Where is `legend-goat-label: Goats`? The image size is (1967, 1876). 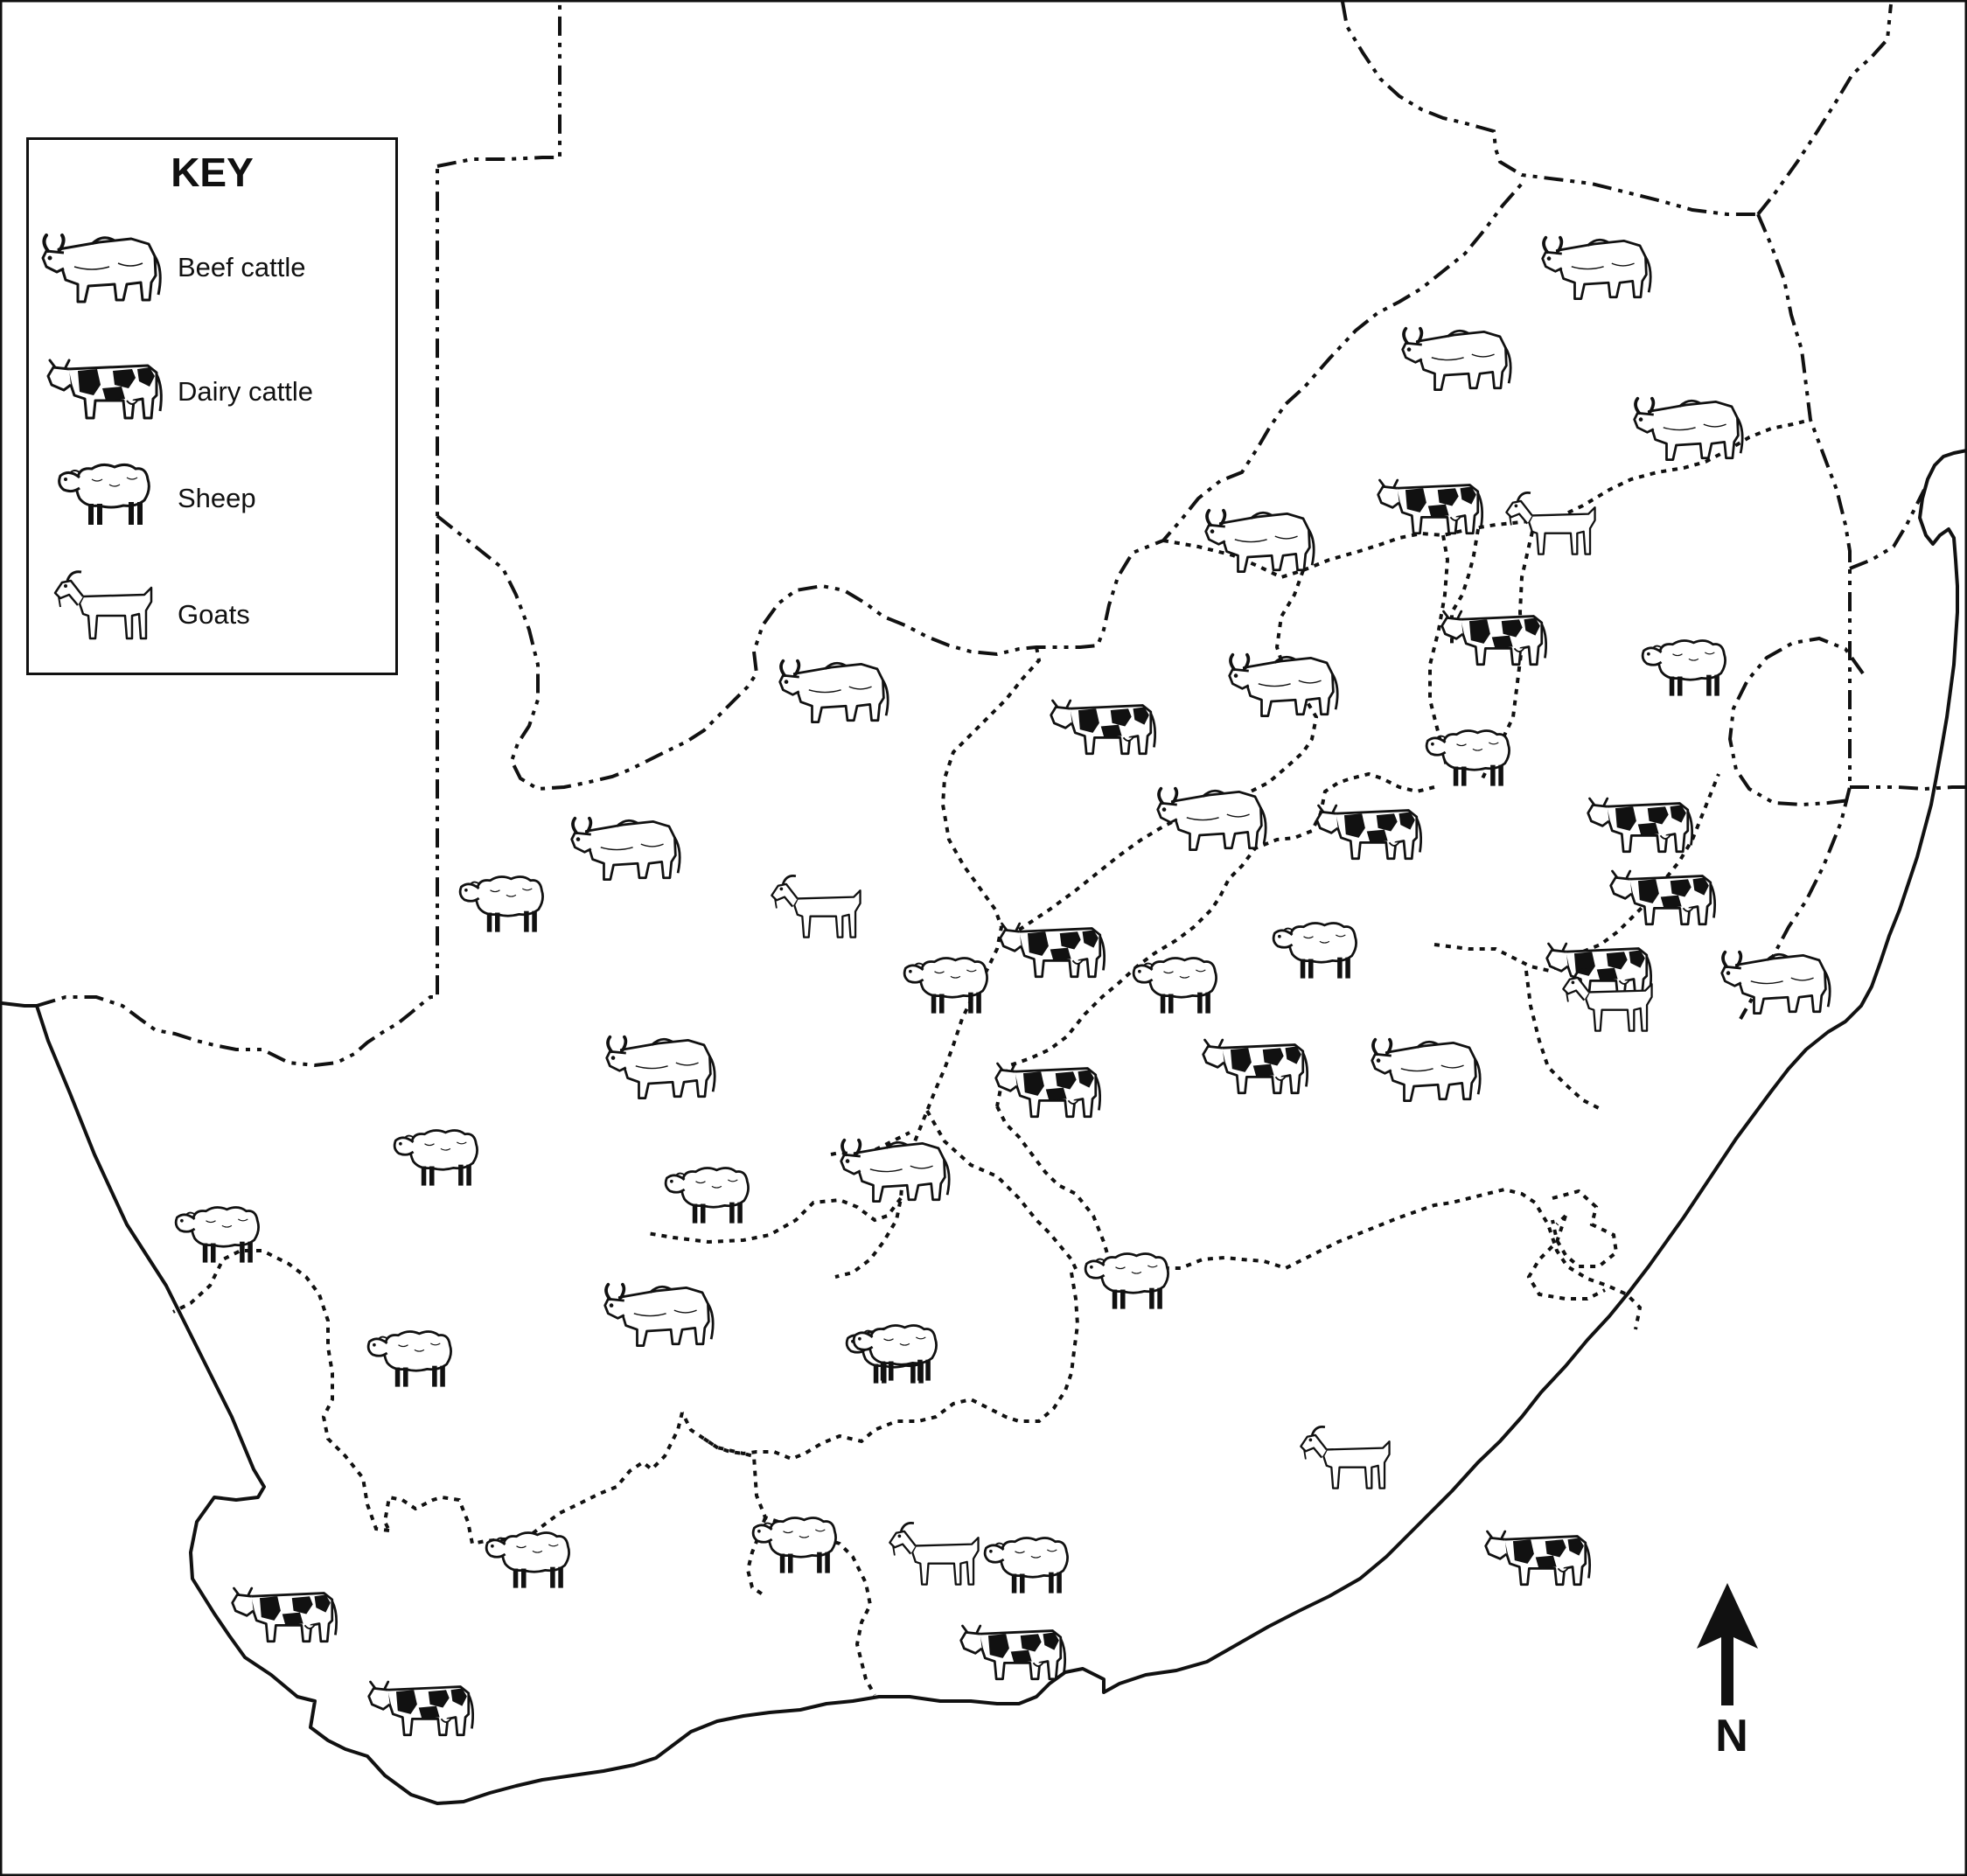
legend-goat-label: Goats is located at coordinates (214, 614).